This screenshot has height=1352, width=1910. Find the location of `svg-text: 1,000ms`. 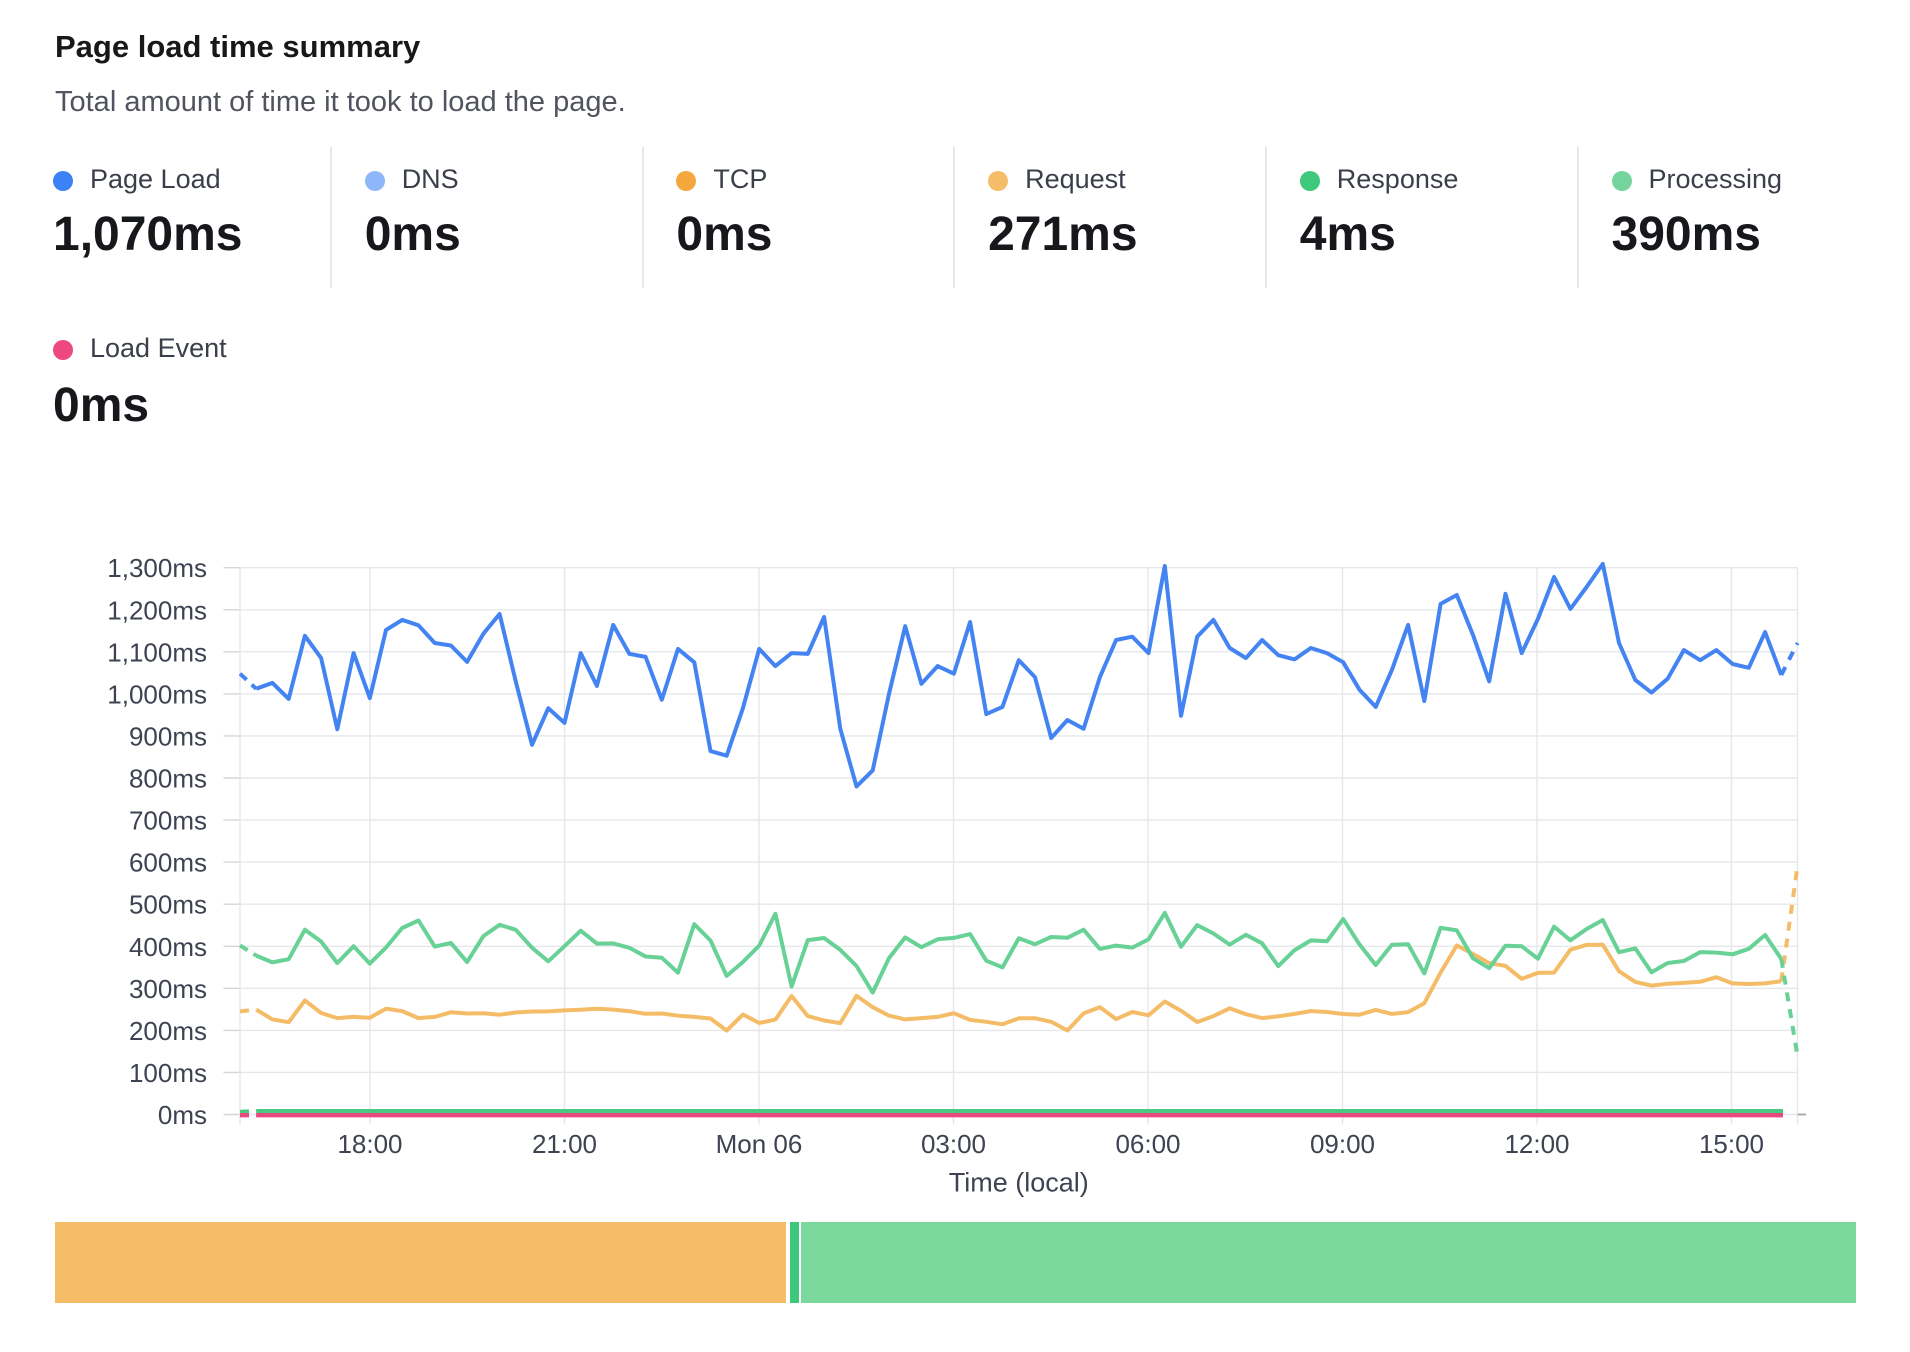

svg-text: 1,000ms is located at coordinates (157, 694).